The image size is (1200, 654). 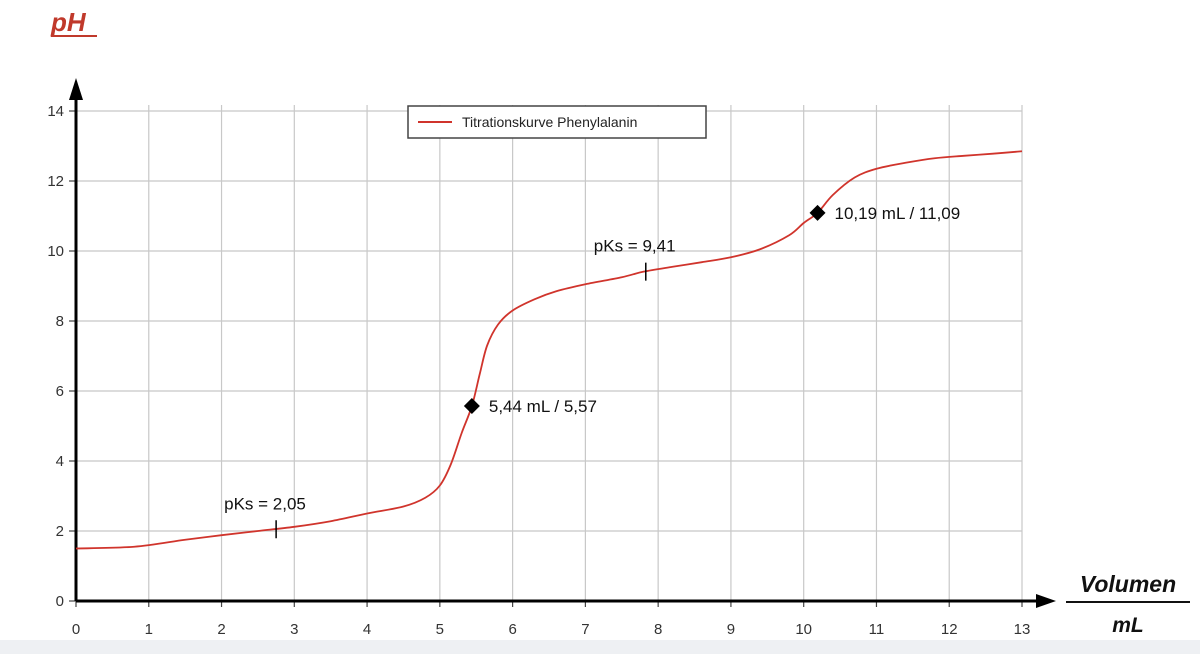 I want to click on legend-label: Titrationskurve Phenylalanin, so click(x=549, y=122).